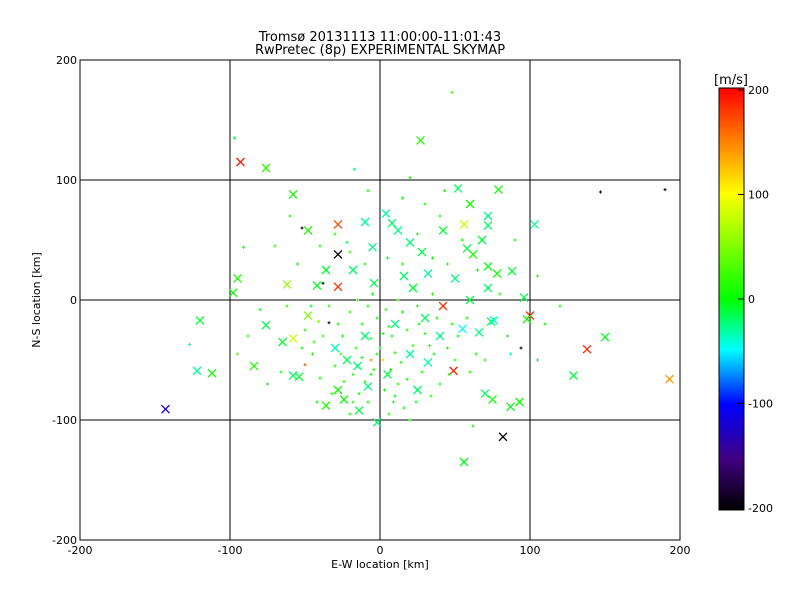 The image size is (800, 604). Describe the element at coordinates (760, 404) in the screenshot. I see `colorbar-tick-label: -100` at that location.